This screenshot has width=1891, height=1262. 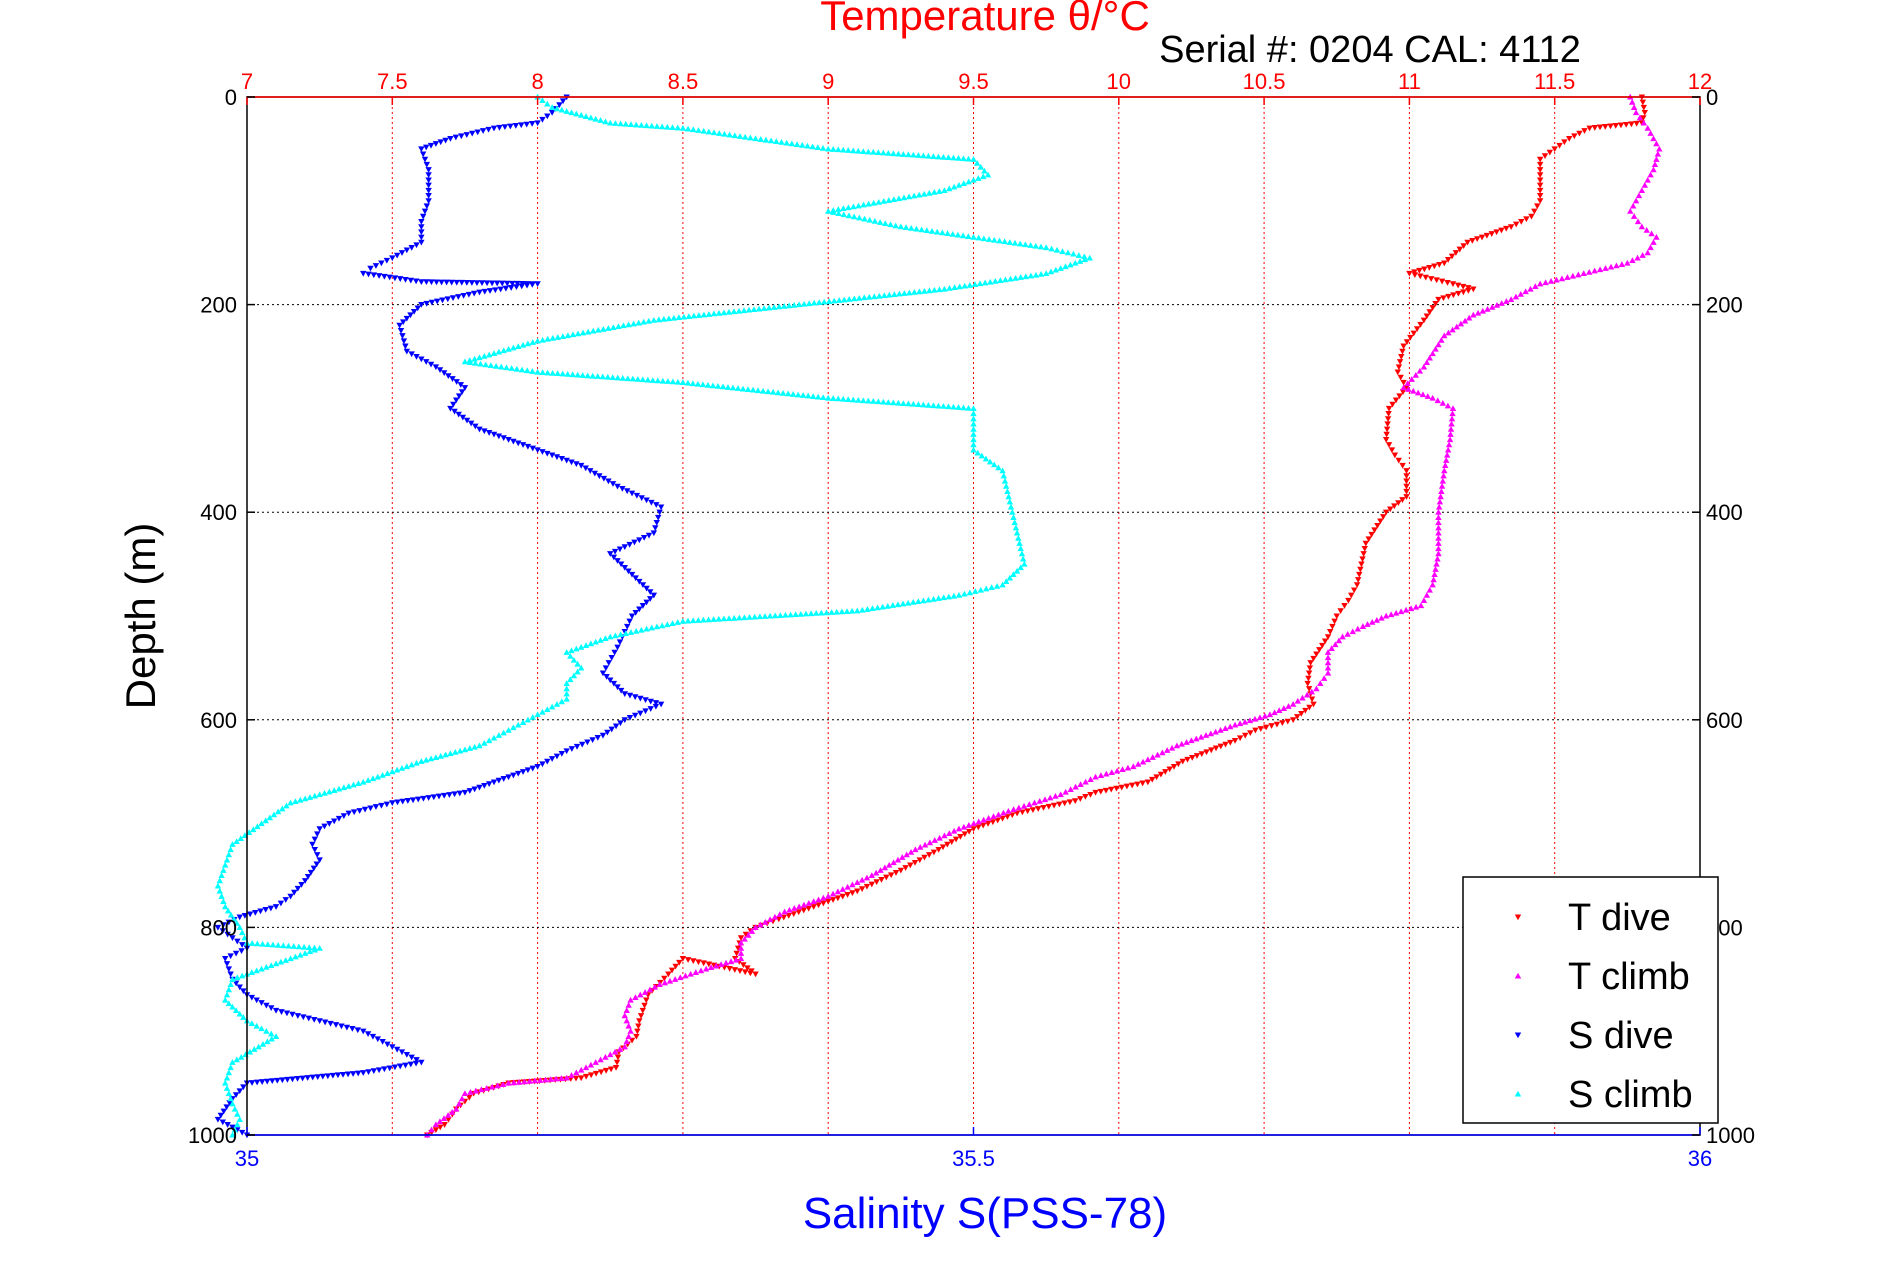 What do you see at coordinates (1518, 1035) in the screenshot?
I see `legend-marker` at bounding box center [1518, 1035].